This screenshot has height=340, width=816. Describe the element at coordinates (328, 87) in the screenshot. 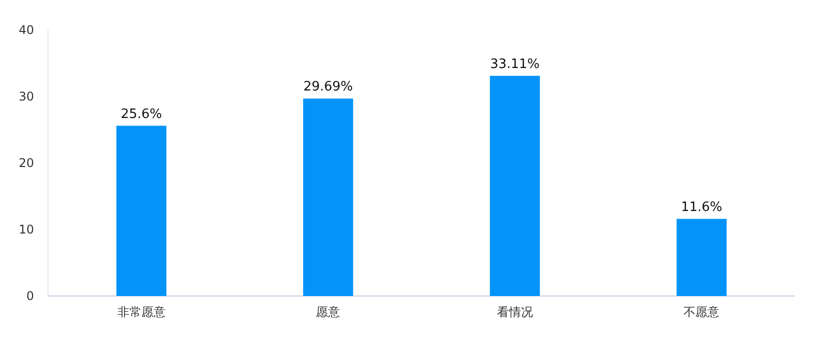

I see `data-label: 29.69%` at that location.